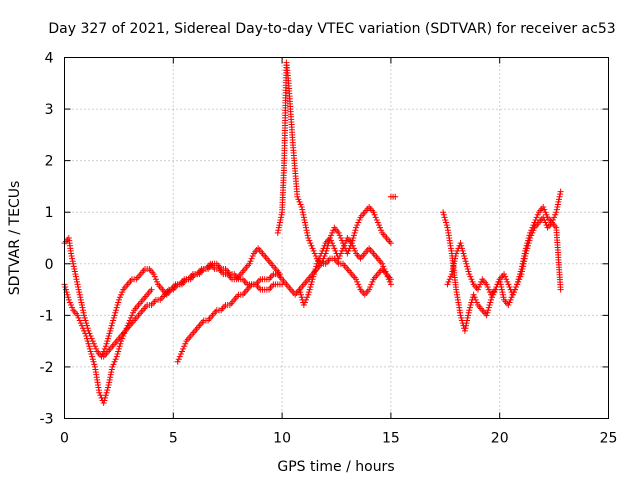 The height and width of the screenshot is (480, 640). Describe the element at coordinates (108, 344) in the screenshot. I see `series-trace-a` at that location.